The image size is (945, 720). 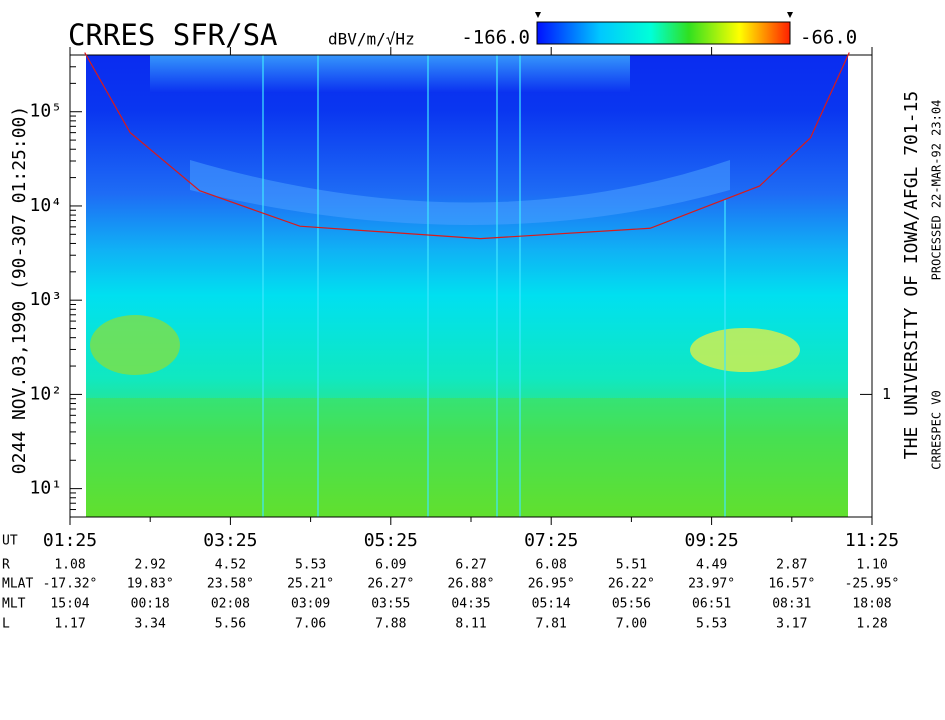 What do you see at coordinates (711, 584) in the screenshot?
I see `ephemeris-value: 23.97°` at bounding box center [711, 584].